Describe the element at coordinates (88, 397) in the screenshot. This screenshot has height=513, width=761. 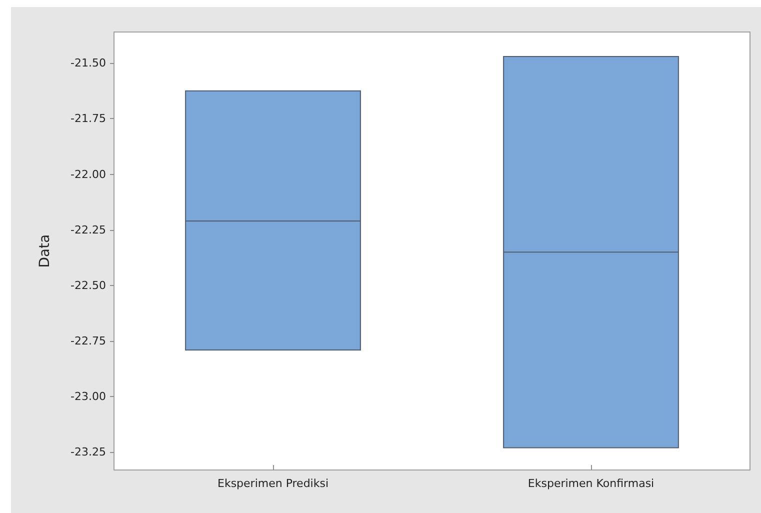
I see `y-tick-label: -23.00` at that location.